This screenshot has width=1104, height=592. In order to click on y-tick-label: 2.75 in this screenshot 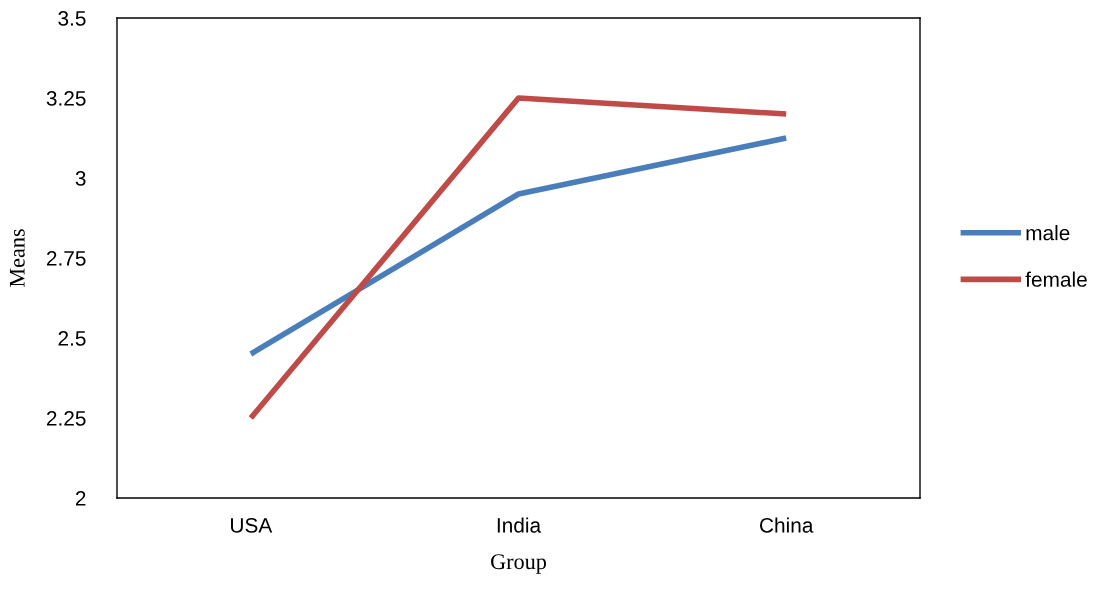, I will do `click(66, 258)`.